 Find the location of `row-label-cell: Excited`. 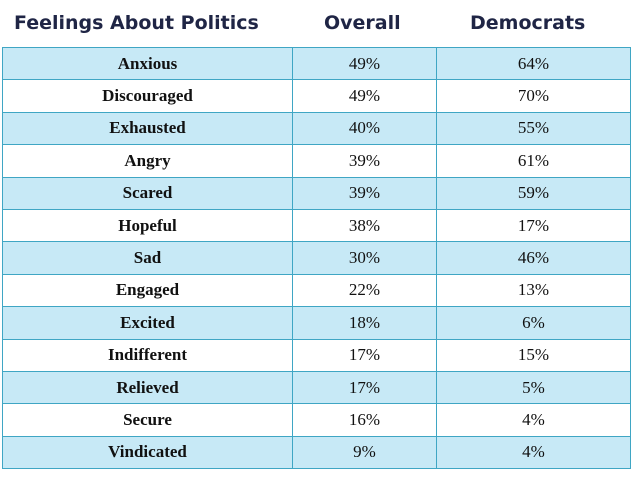

row-label-cell: Excited is located at coordinates (147, 323).